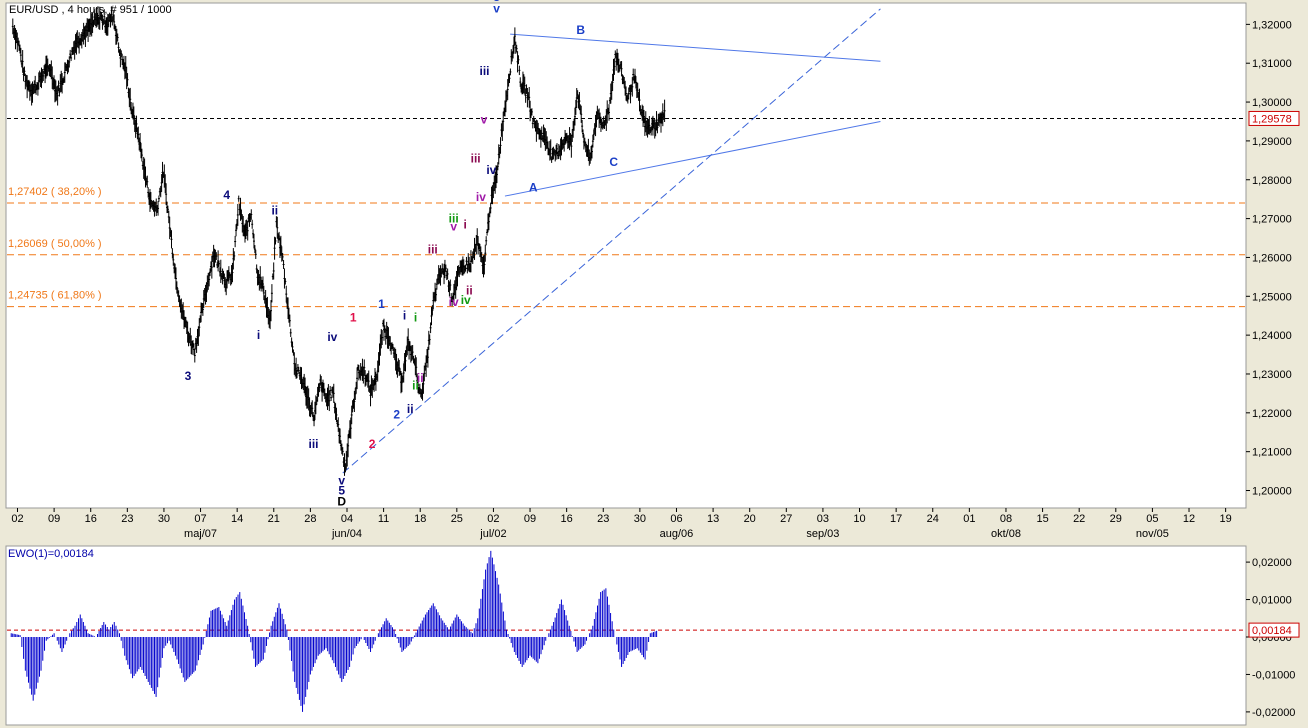 This screenshot has width=1308, height=728. Describe the element at coordinates (1272, 563) in the screenshot. I see `ewo-tick-label: 0,02000` at that location.